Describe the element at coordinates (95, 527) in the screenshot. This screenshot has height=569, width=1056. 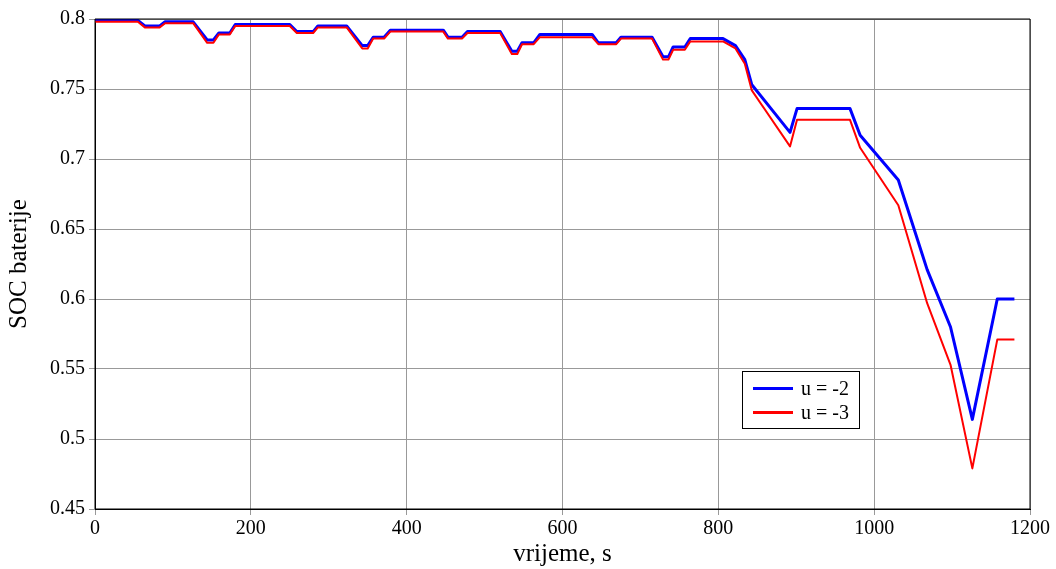
I see `x-tick-label: 0` at that location.